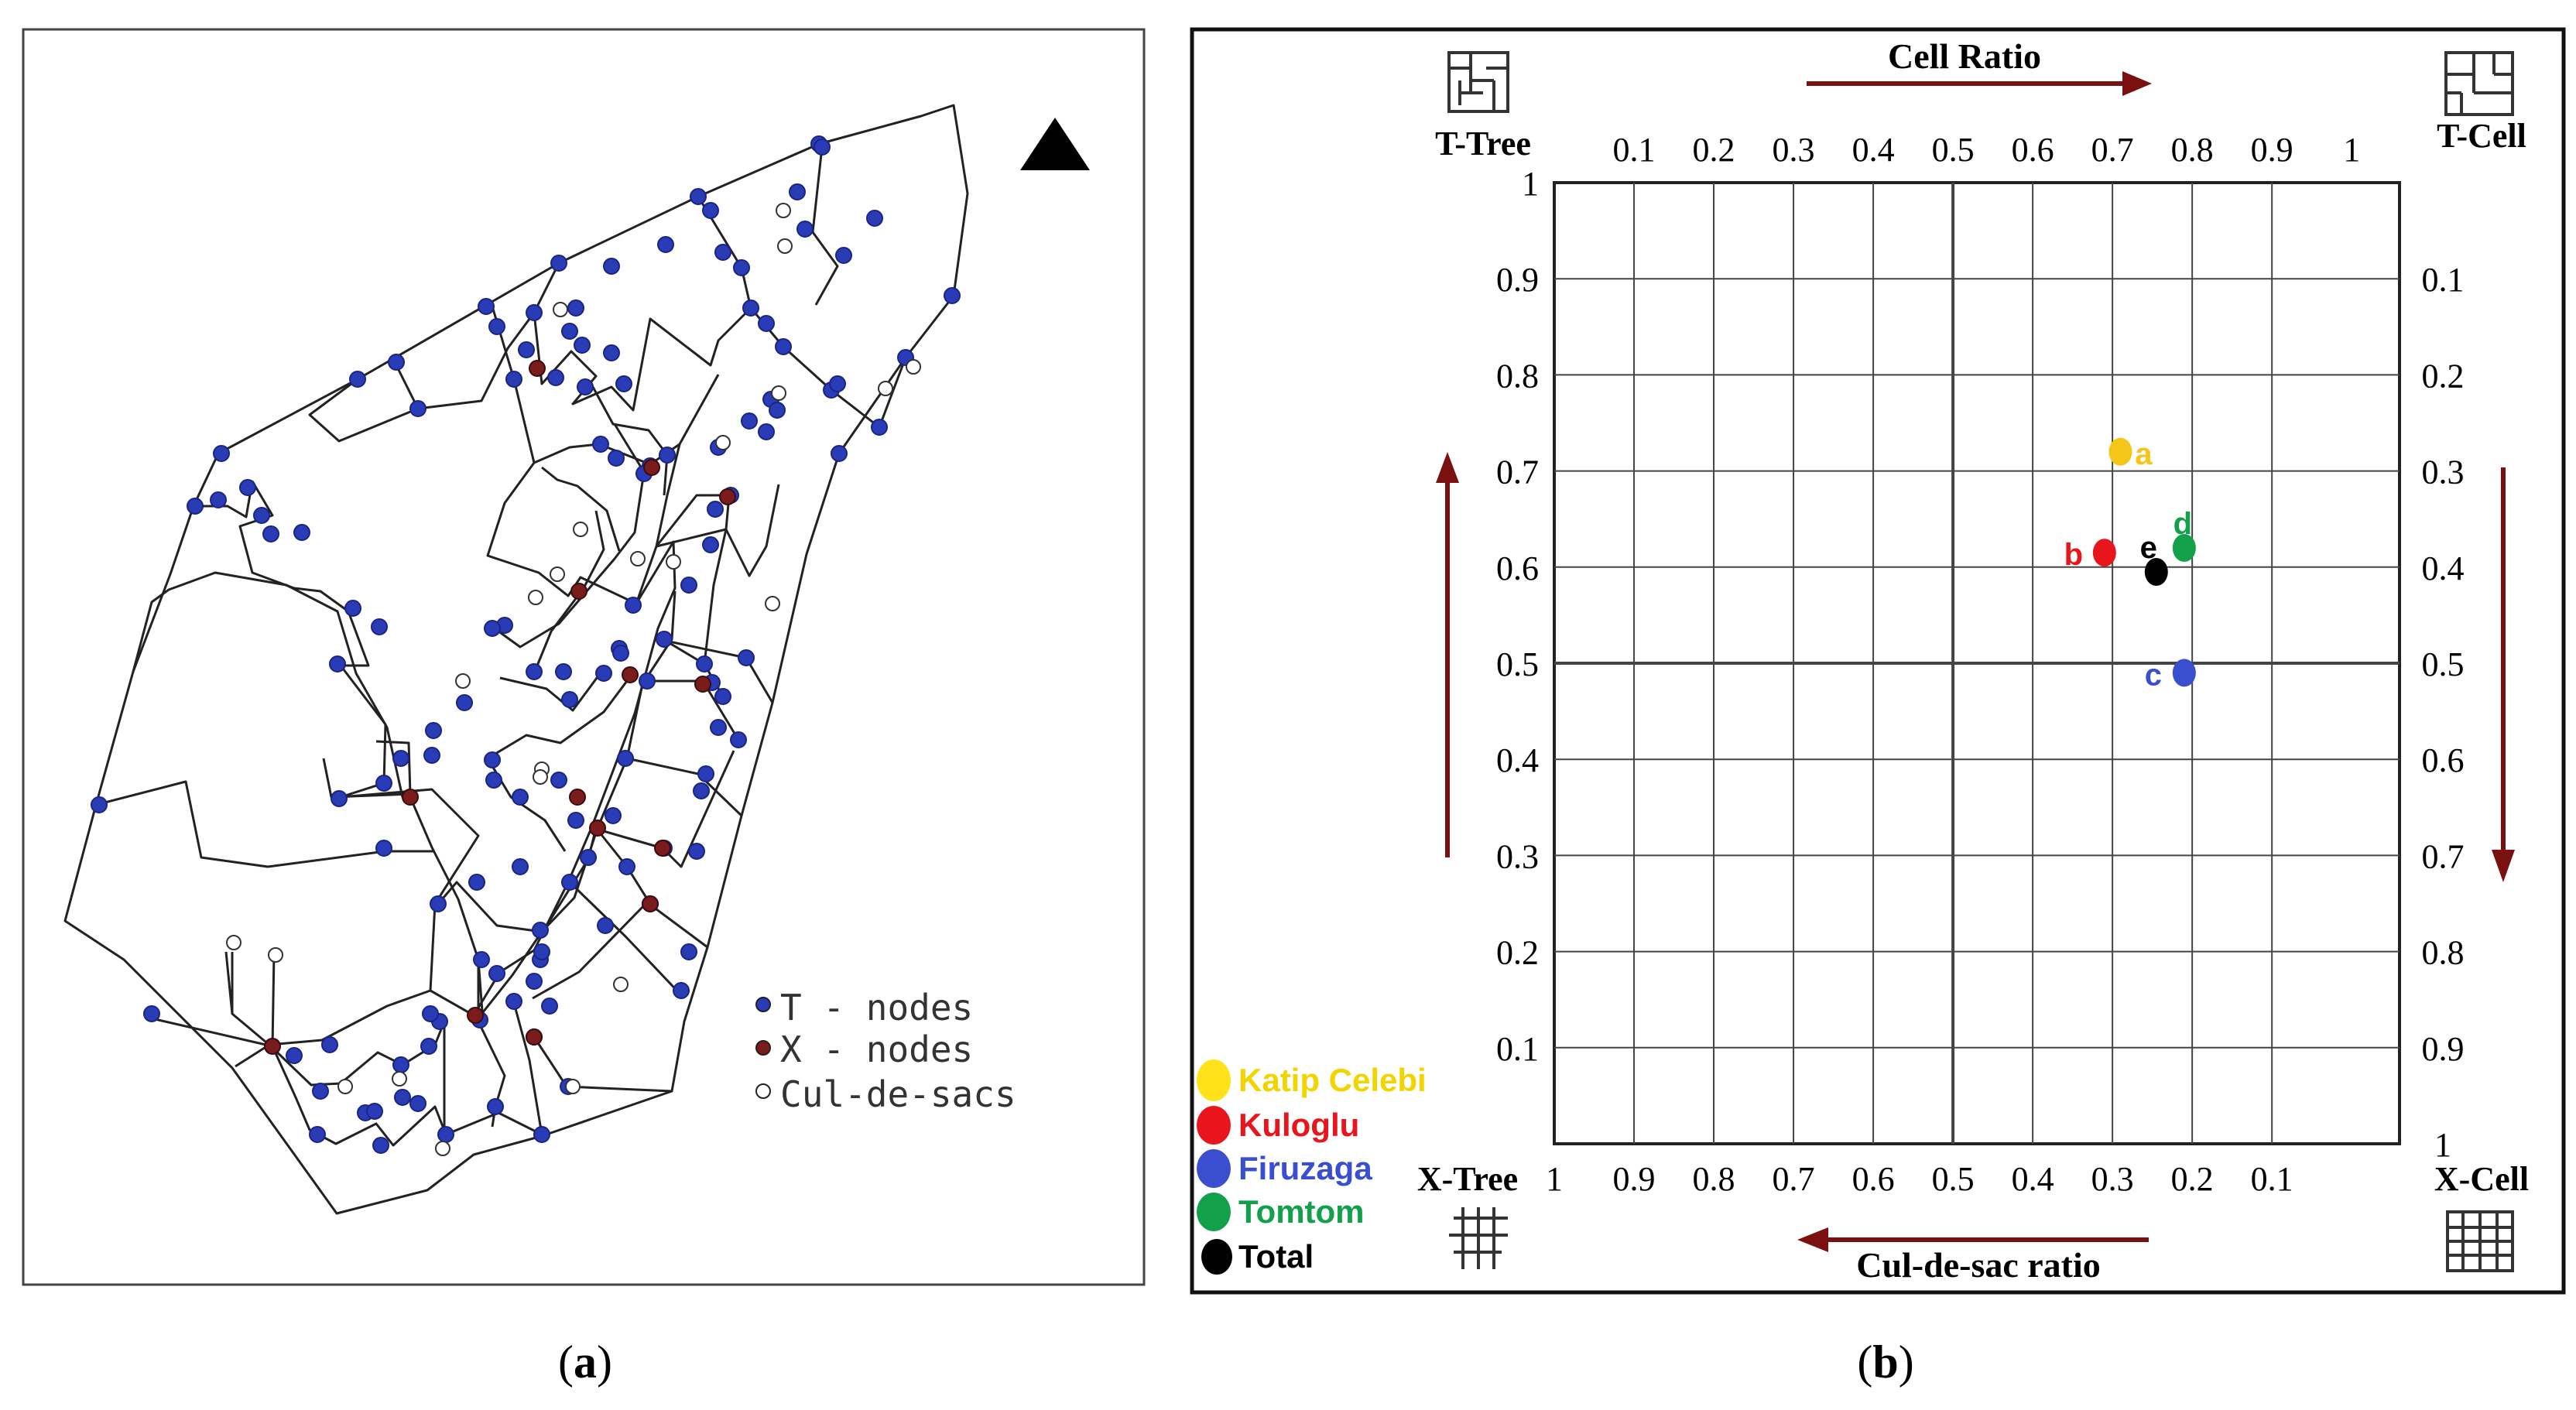  Describe the element at coordinates (1055, 144) in the screenshot. I see `north-arrow-icon` at that location.